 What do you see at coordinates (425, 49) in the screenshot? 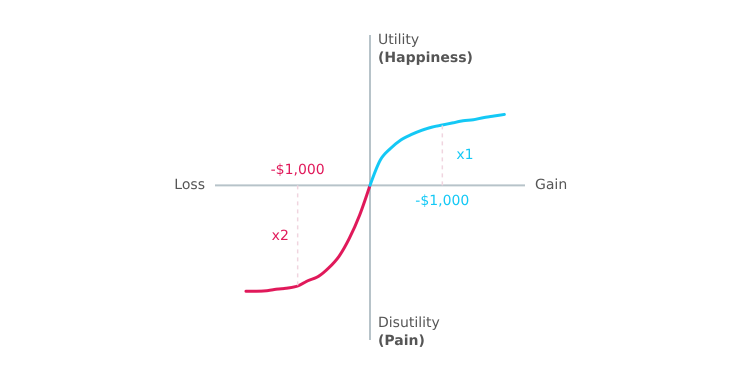
I see `y-axis-title: Utility (Happiness)` at bounding box center [425, 49].